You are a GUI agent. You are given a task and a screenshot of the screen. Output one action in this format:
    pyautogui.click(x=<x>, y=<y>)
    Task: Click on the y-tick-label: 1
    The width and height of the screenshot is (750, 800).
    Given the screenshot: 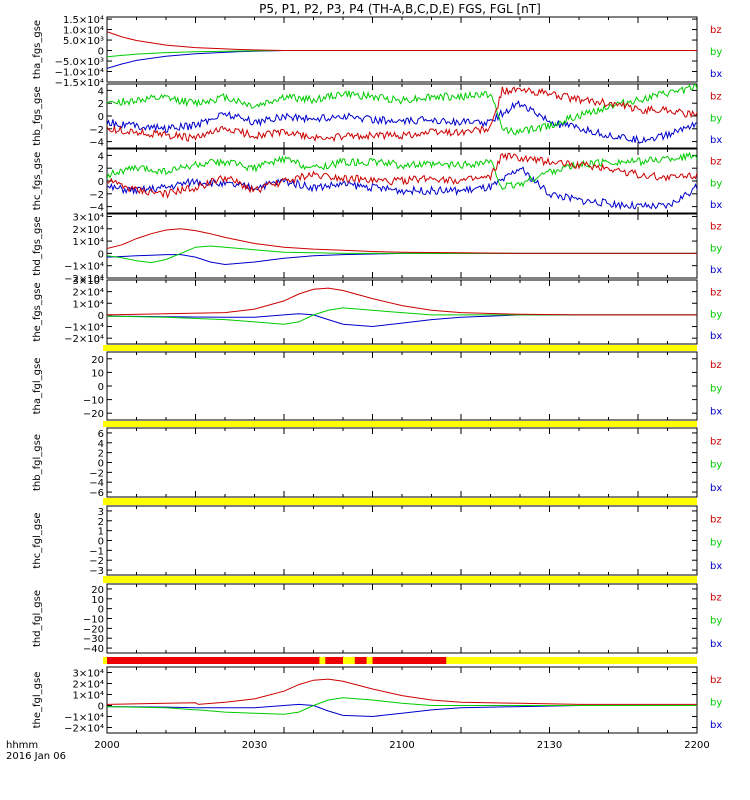 What is the action you would take?
    pyautogui.click(x=101, y=532)
    